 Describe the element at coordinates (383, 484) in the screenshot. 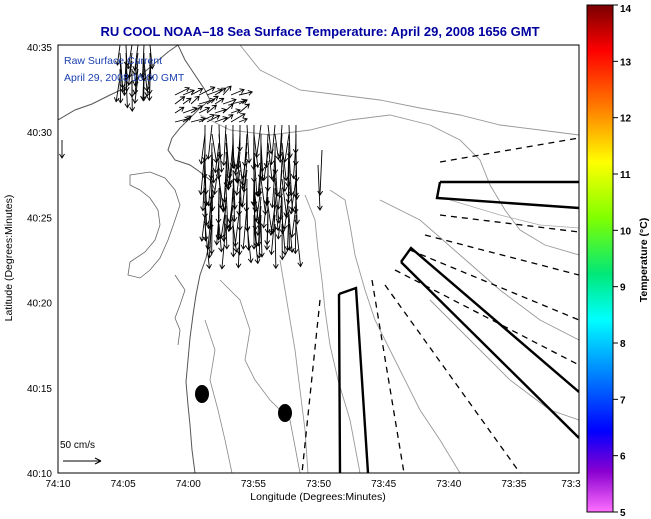

I see `x-tick-label: 73:45` at that location.